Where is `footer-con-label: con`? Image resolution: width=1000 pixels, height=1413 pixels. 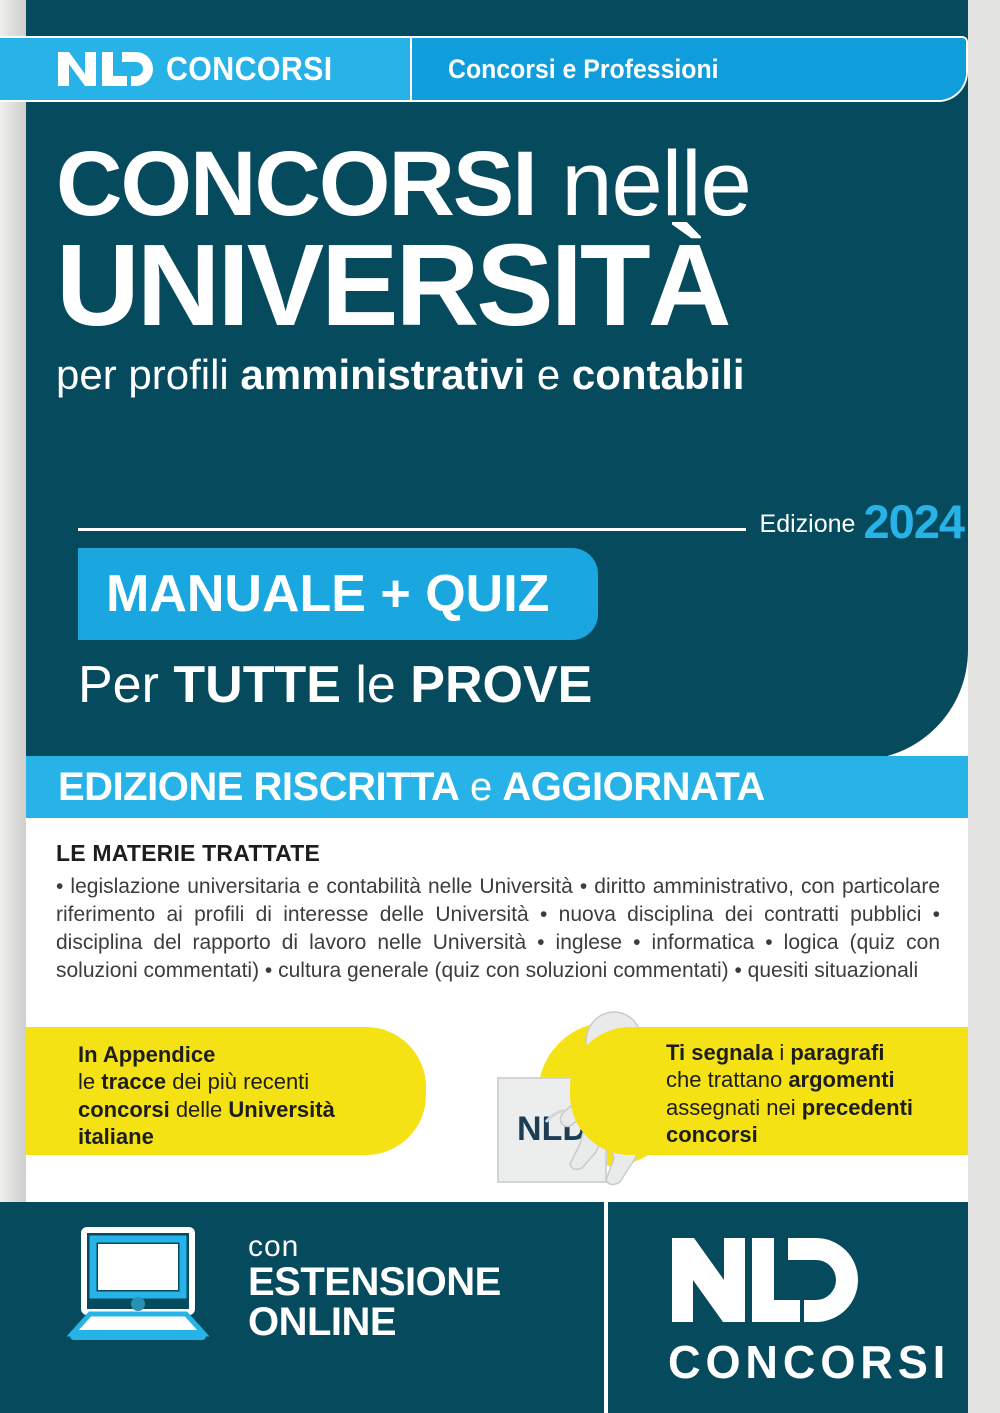
footer-con-label: con is located at coordinates (274, 1247).